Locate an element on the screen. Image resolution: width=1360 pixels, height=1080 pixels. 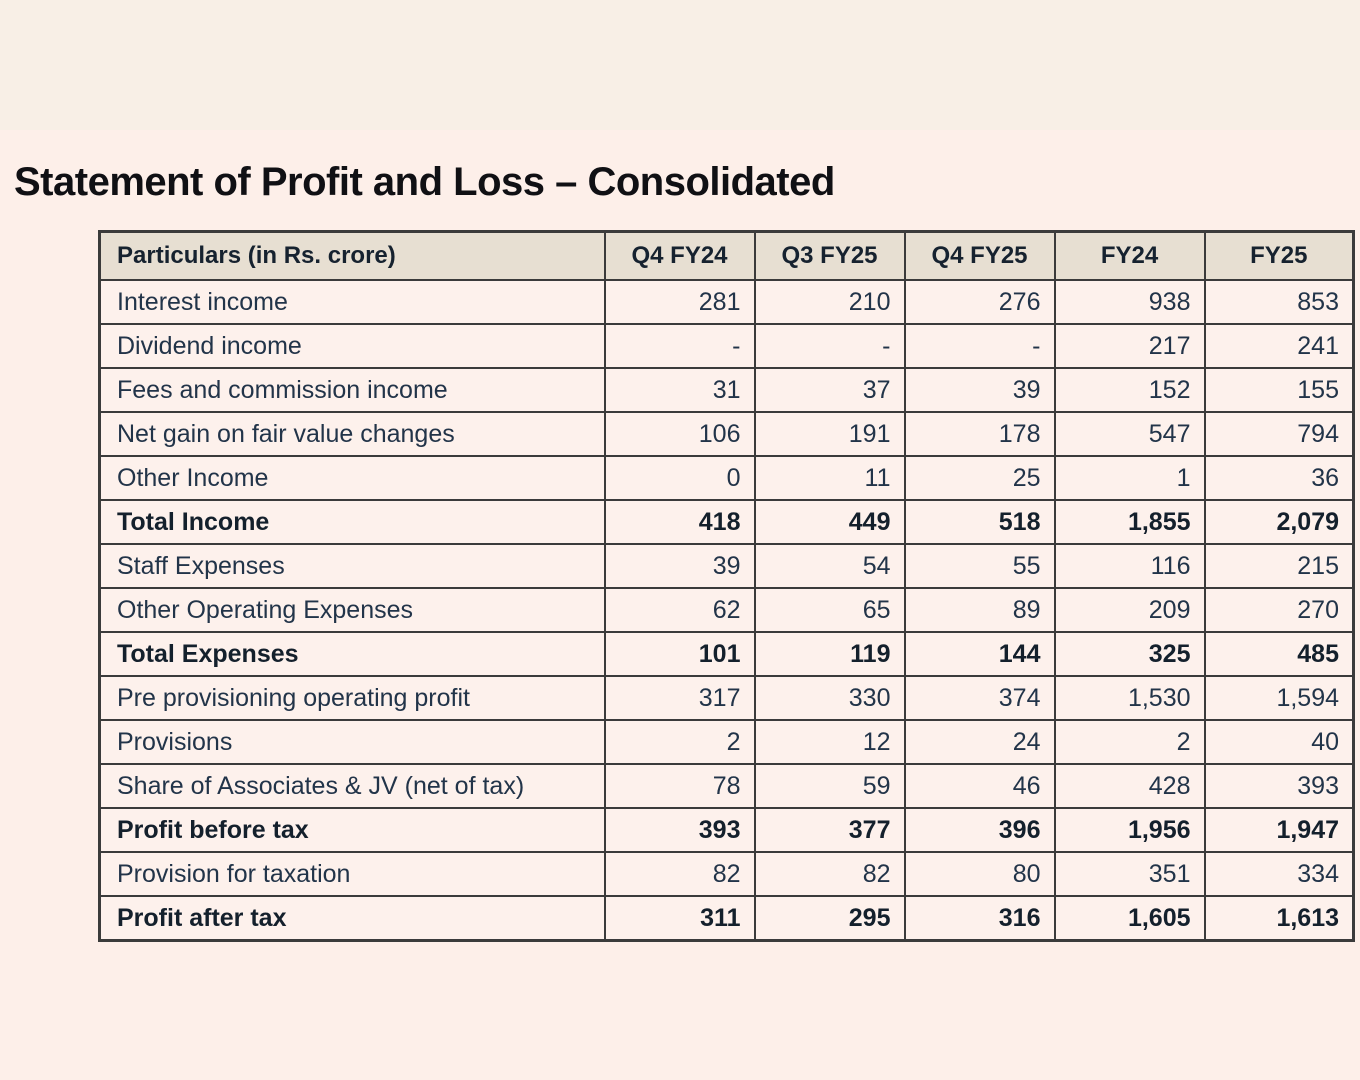
table-row: Provision for taxation 82 82 80 351 334 is located at coordinates (726, 874).